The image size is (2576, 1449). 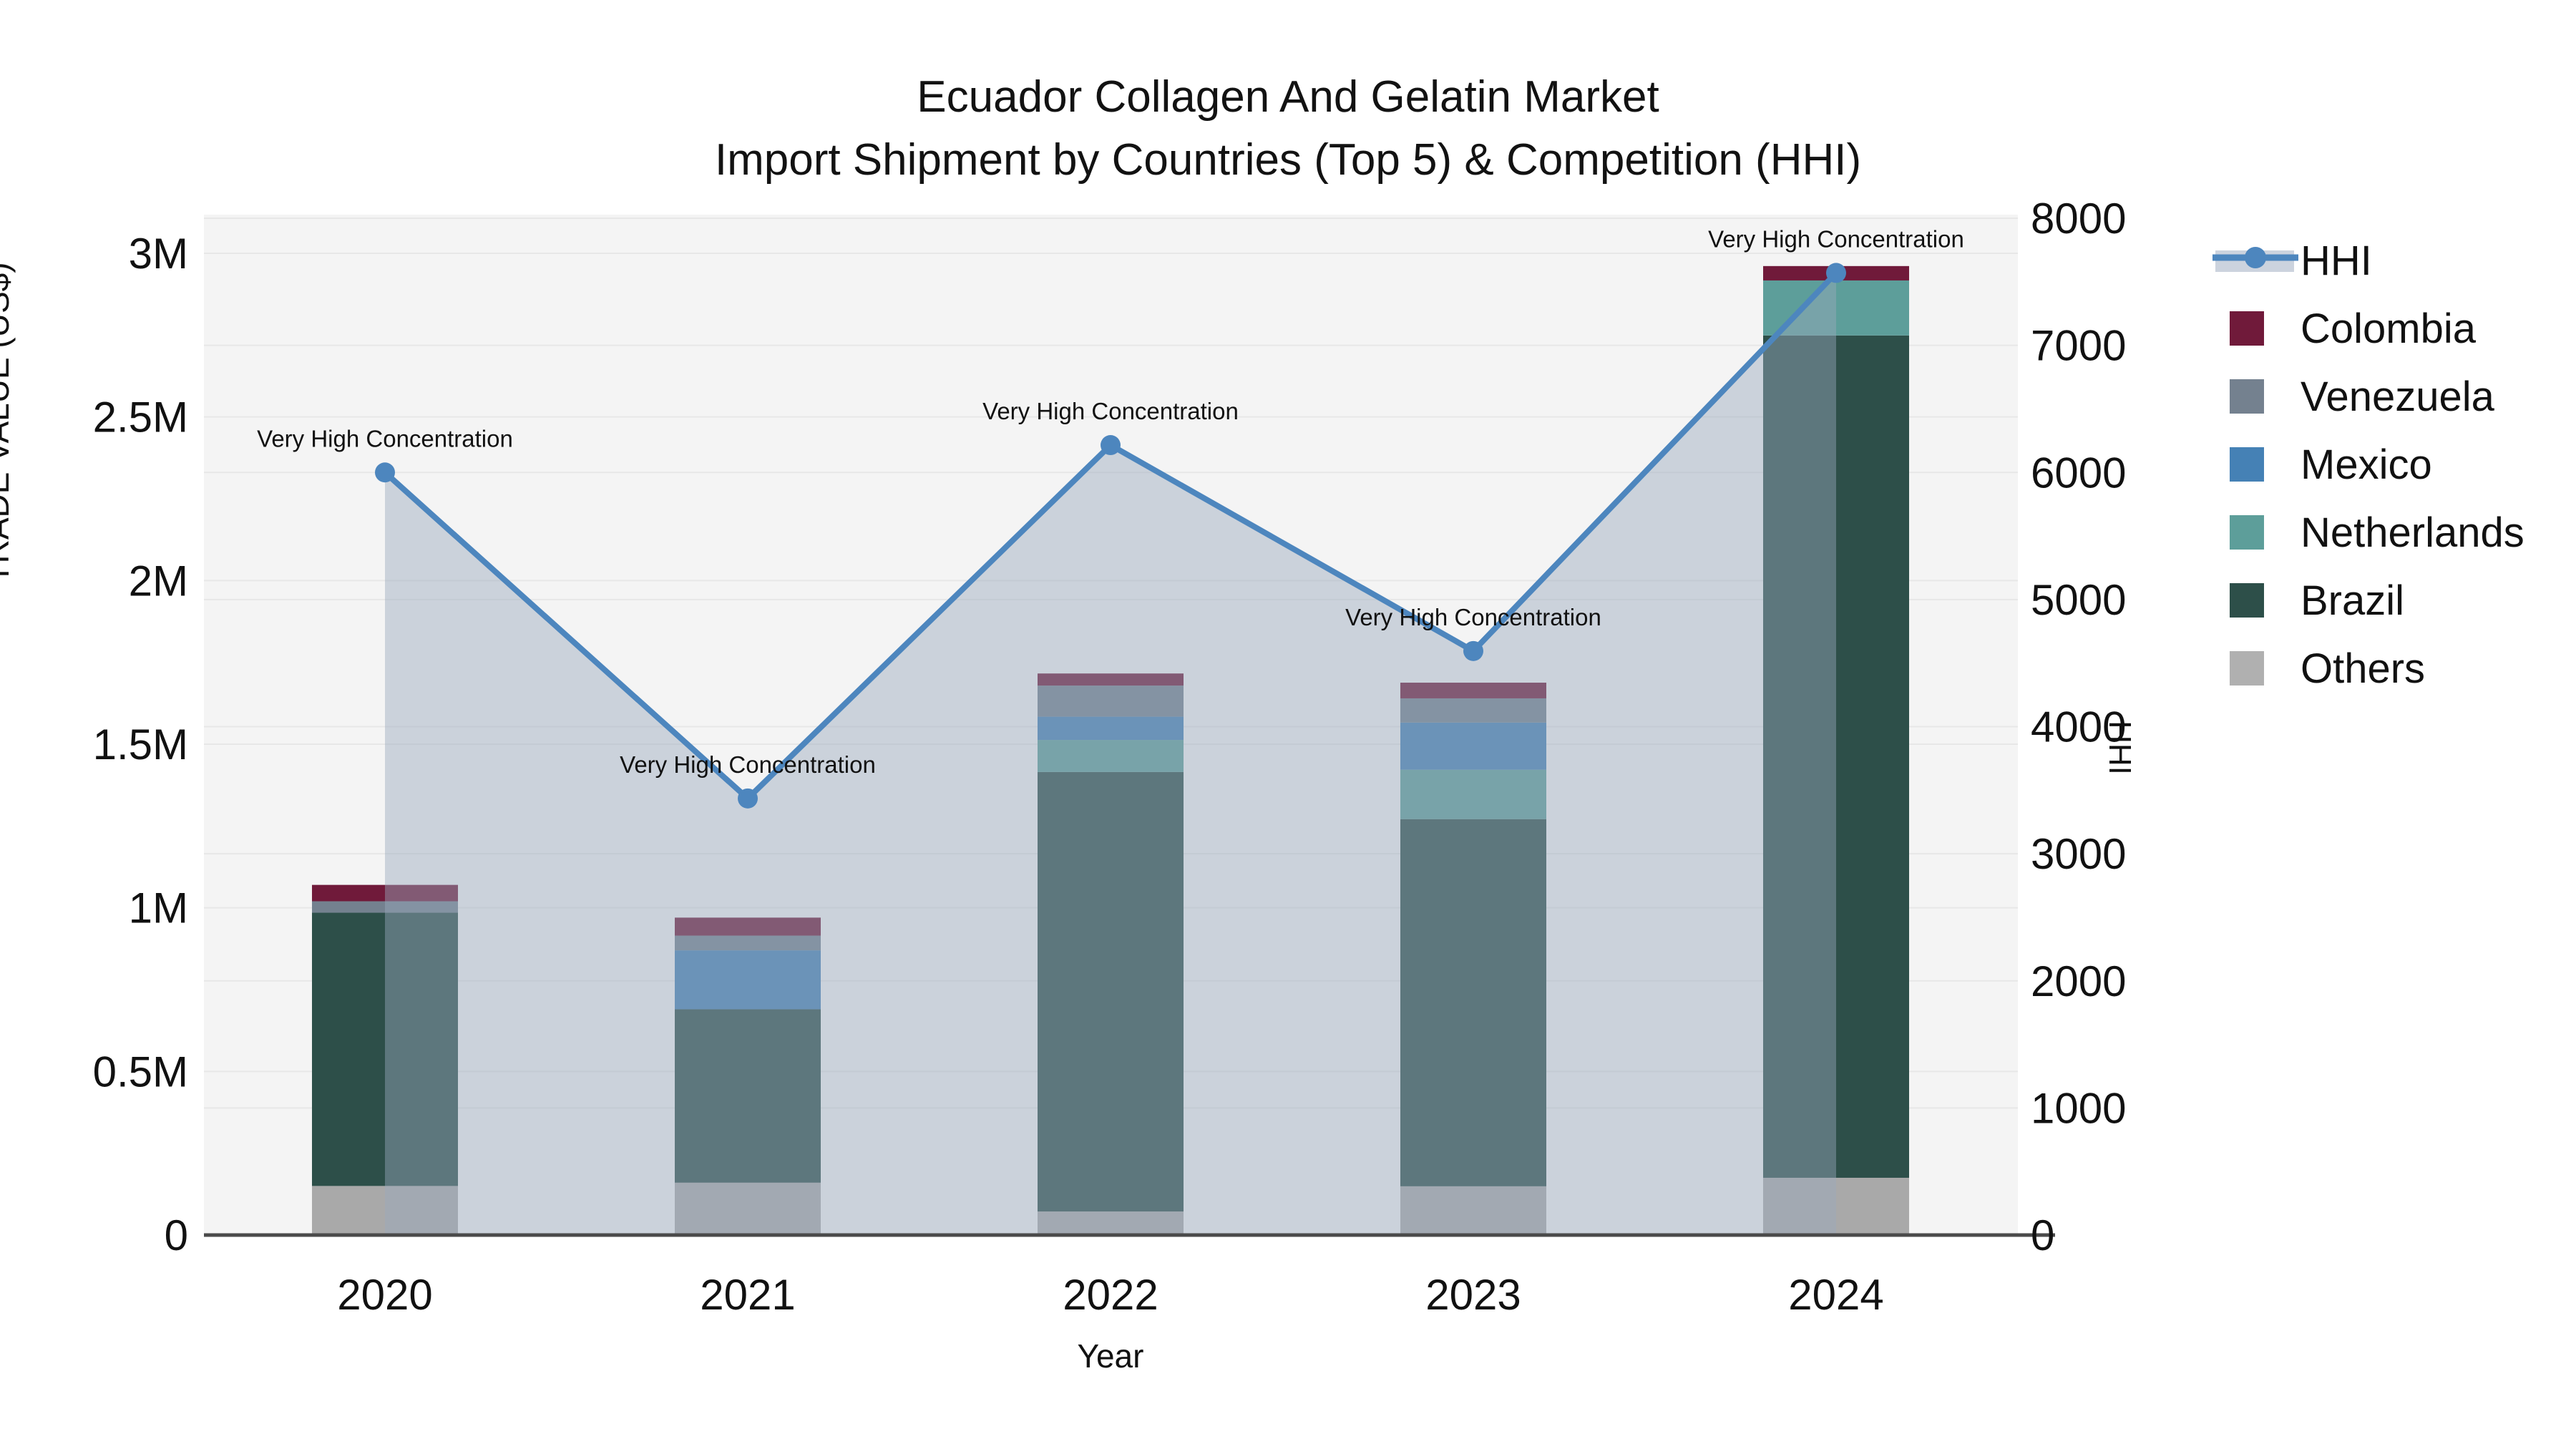 I want to click on y-right-tick: 0, so click(x=2042, y=1235).